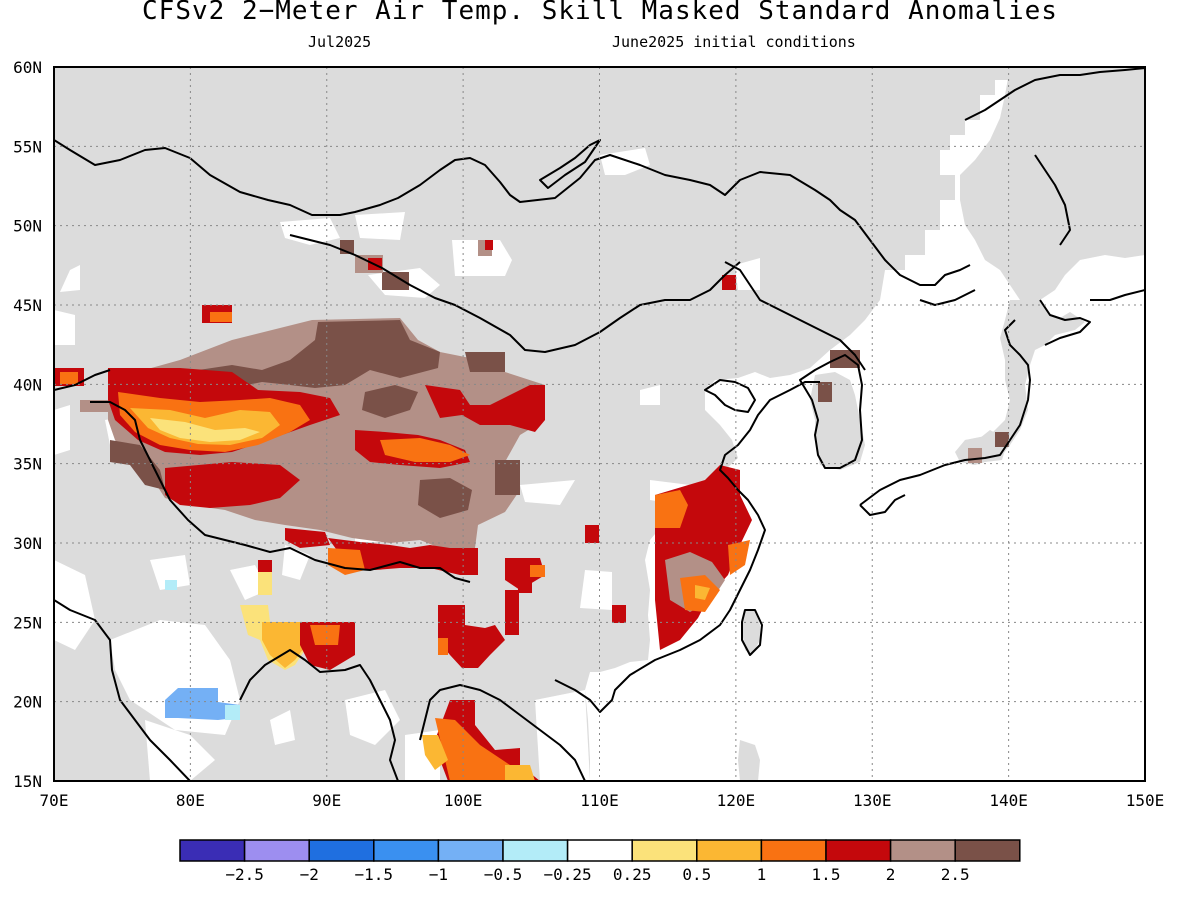  I want to click on colorbar-label: 1, so click(762, 874).